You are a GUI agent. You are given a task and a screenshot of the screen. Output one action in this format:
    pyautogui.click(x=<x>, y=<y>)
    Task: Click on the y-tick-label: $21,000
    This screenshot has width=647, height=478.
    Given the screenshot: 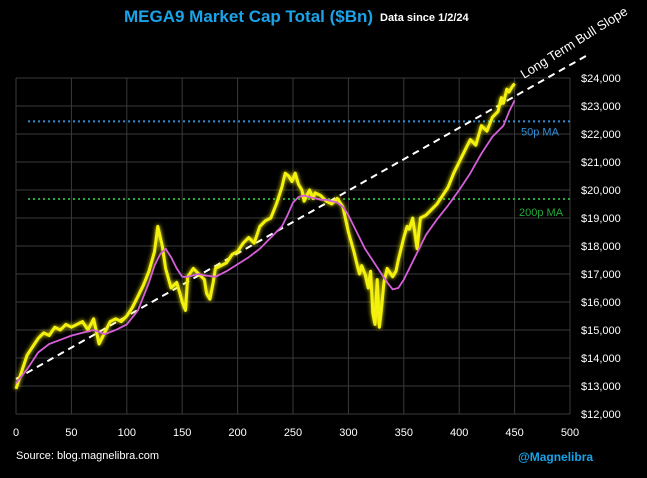 What is the action you would take?
    pyautogui.click(x=601, y=163)
    